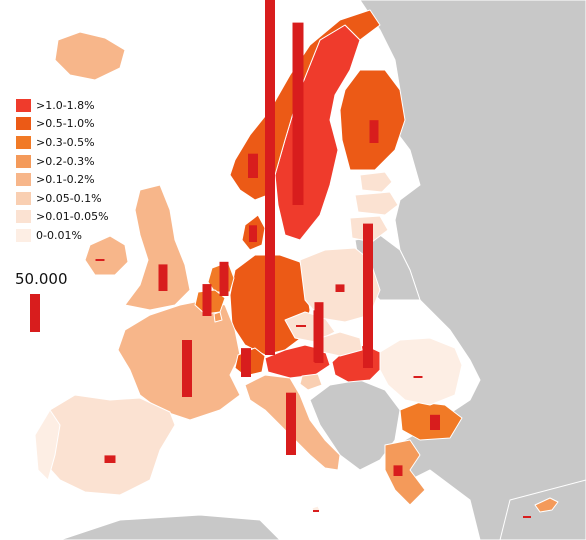 The height and width of the screenshot is (540, 586). What do you see at coordinates (218, 317) in the screenshot?
I see `country-luxembourg` at bounding box center [218, 317].